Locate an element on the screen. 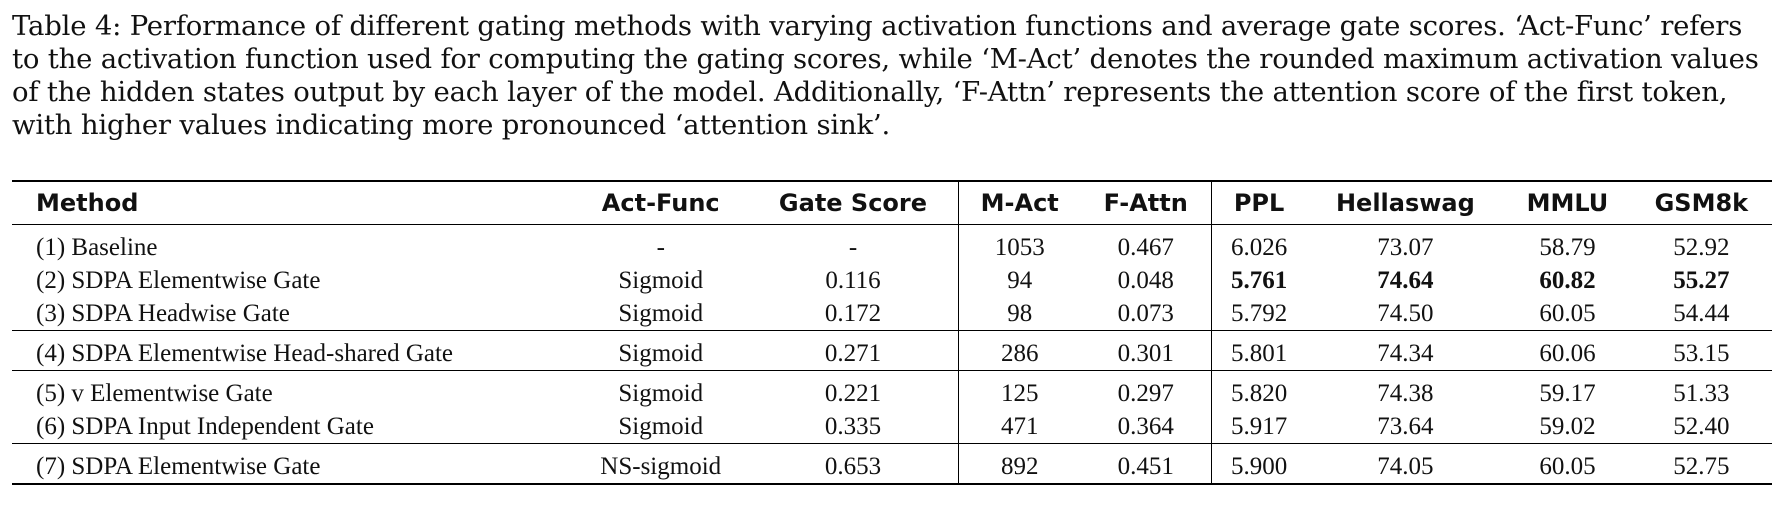  cell-gate-score: 0.172 is located at coordinates (853, 314).